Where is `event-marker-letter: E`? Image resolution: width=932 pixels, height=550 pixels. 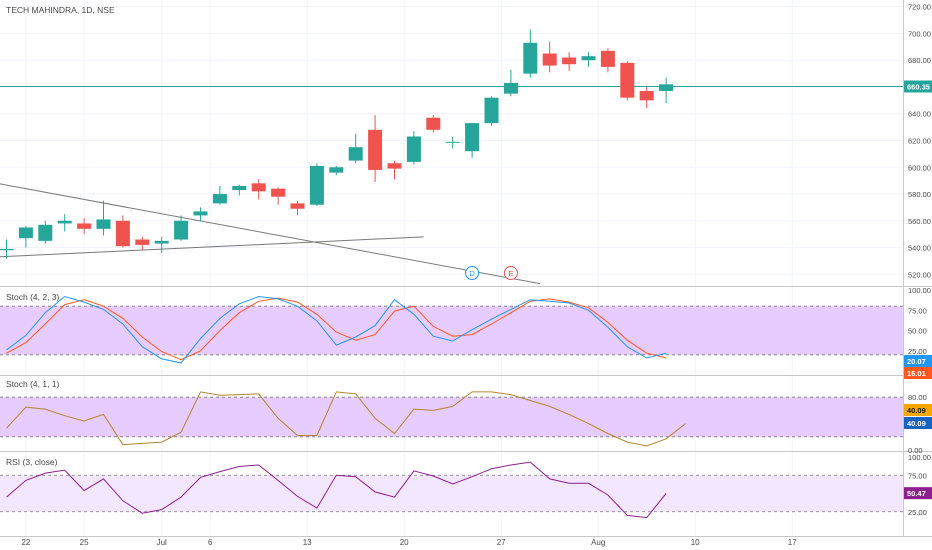 event-marker-letter: E is located at coordinates (510, 273).